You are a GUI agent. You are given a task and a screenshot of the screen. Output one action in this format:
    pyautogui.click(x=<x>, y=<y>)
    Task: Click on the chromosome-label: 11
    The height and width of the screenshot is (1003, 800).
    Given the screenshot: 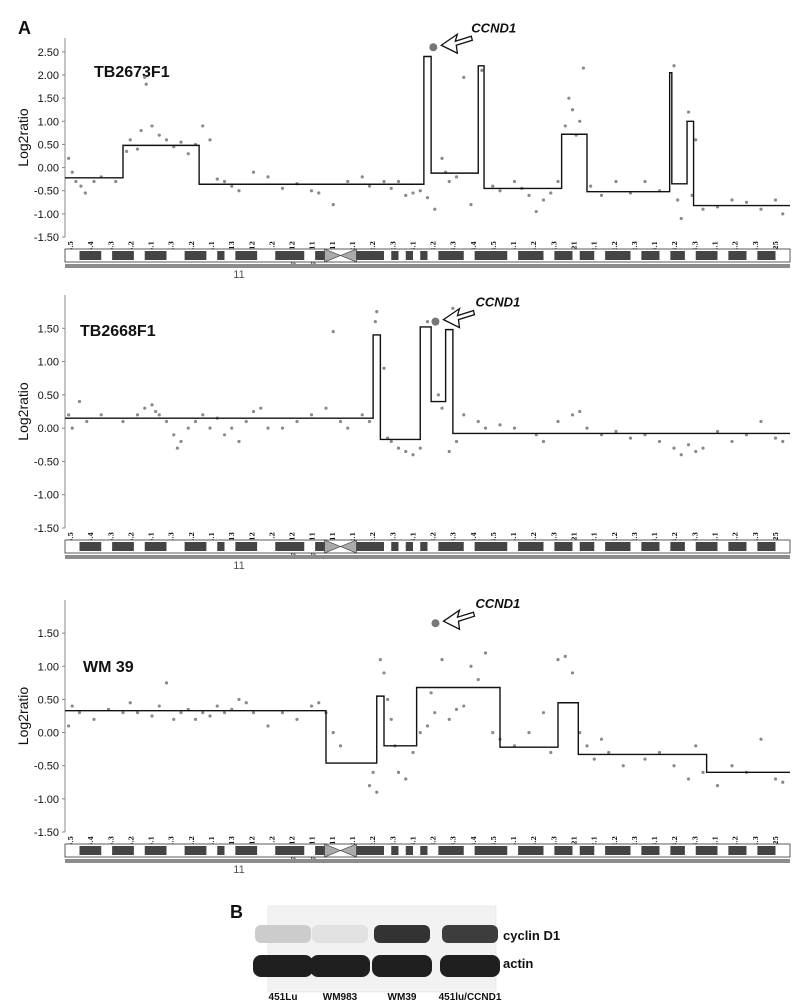 What is the action you would take?
    pyautogui.click(x=238, y=566)
    